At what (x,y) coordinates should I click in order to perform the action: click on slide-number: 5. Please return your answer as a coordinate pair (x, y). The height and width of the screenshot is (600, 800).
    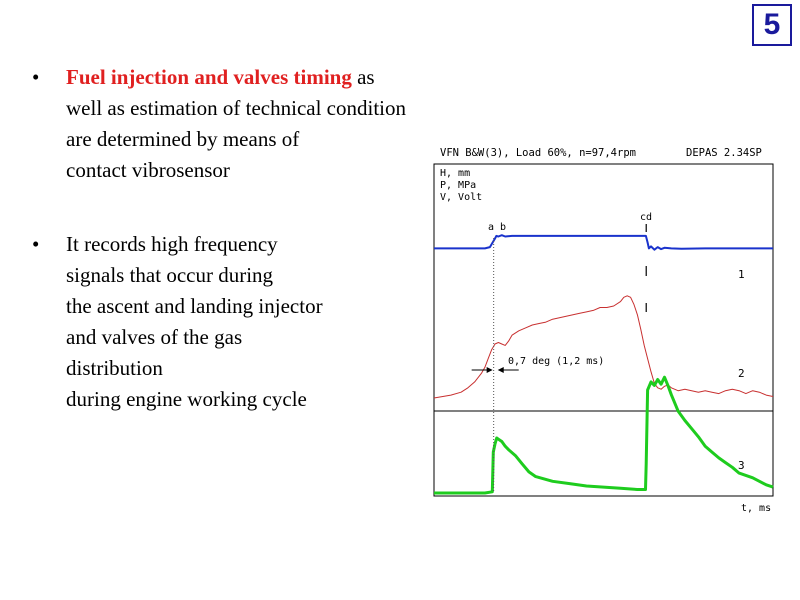
    Looking at the image, I should click on (772, 25).